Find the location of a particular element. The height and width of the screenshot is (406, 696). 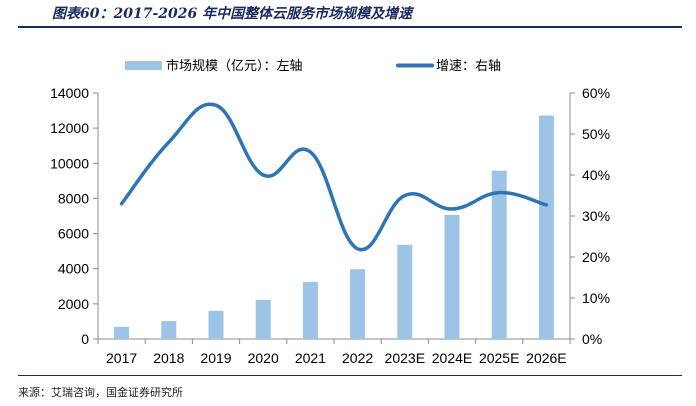

x-tick-label: 2024E is located at coordinates (452, 358).